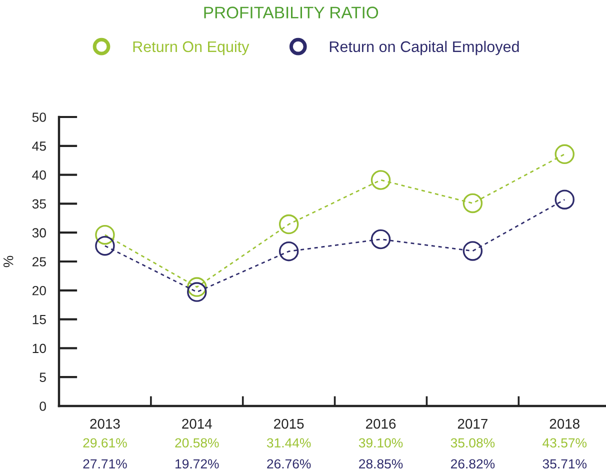  What do you see at coordinates (197, 423) in the screenshot?
I see `x-tick-label: 2014` at bounding box center [197, 423].